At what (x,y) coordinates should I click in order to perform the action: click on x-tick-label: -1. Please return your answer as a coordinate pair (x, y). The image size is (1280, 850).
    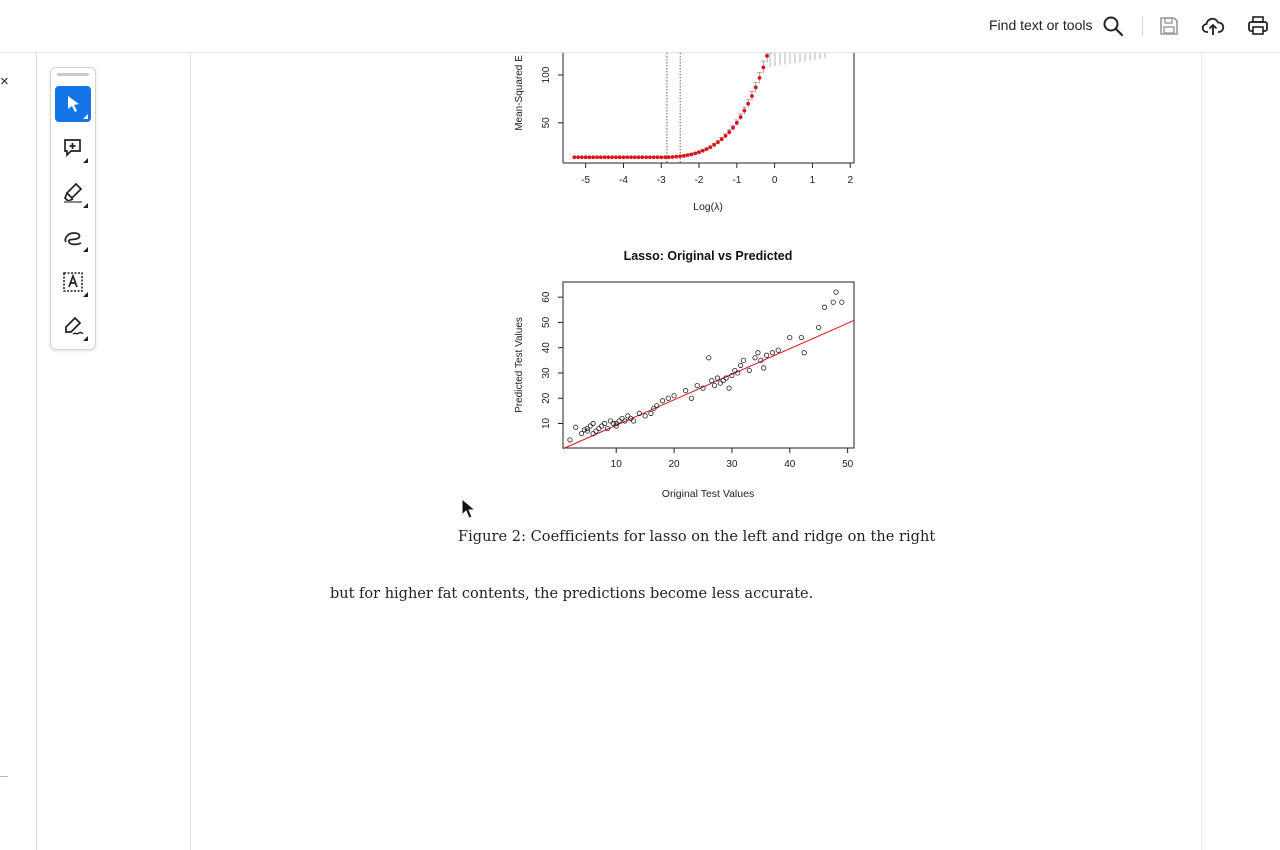
    Looking at the image, I should click on (736, 180).